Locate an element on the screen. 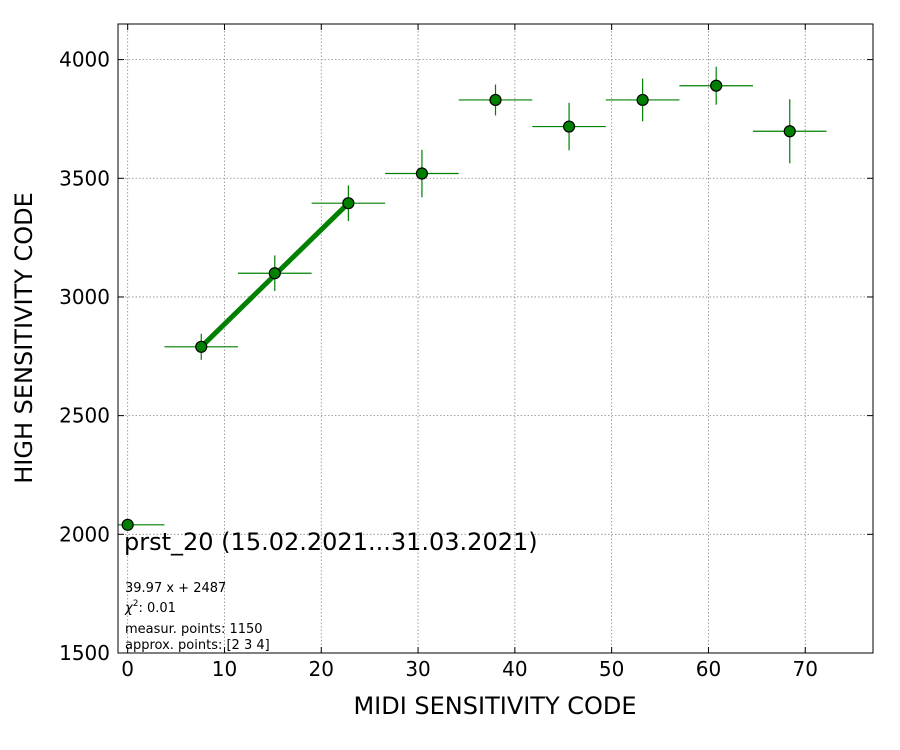  x-tick-label: 60 is located at coordinates (708, 669).